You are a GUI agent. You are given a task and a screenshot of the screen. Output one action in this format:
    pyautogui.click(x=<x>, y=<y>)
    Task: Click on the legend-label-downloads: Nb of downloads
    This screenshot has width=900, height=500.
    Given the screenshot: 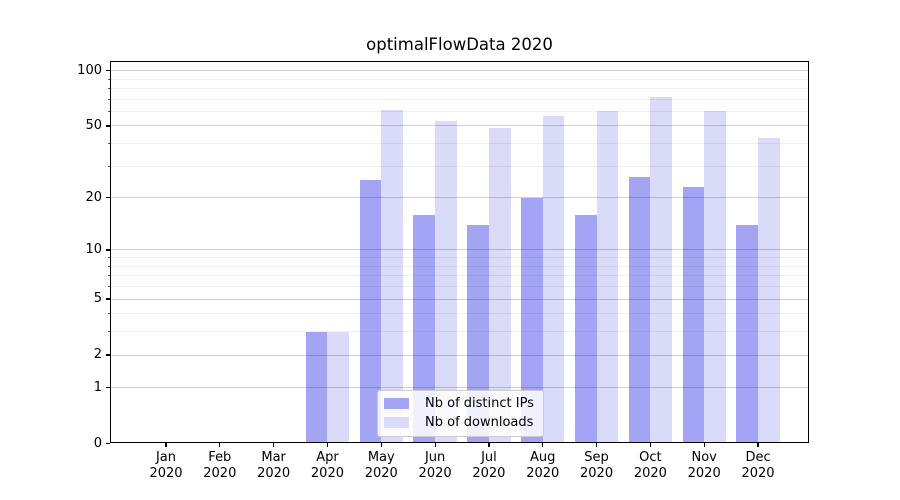 What is the action you would take?
    pyautogui.click(x=479, y=422)
    